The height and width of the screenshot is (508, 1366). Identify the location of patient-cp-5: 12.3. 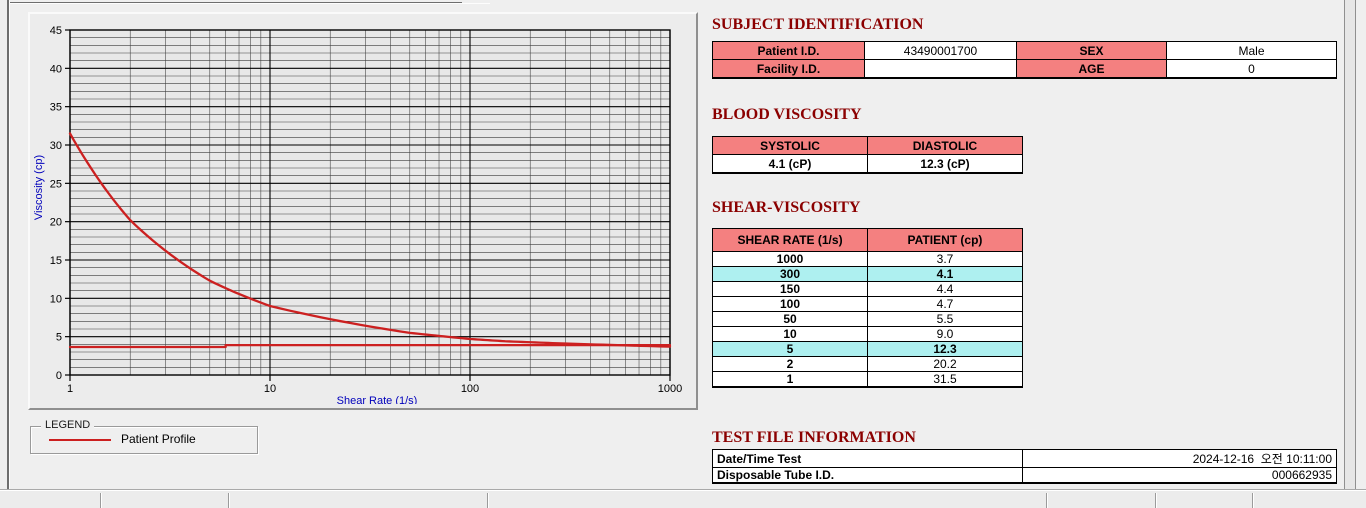
(945, 349).